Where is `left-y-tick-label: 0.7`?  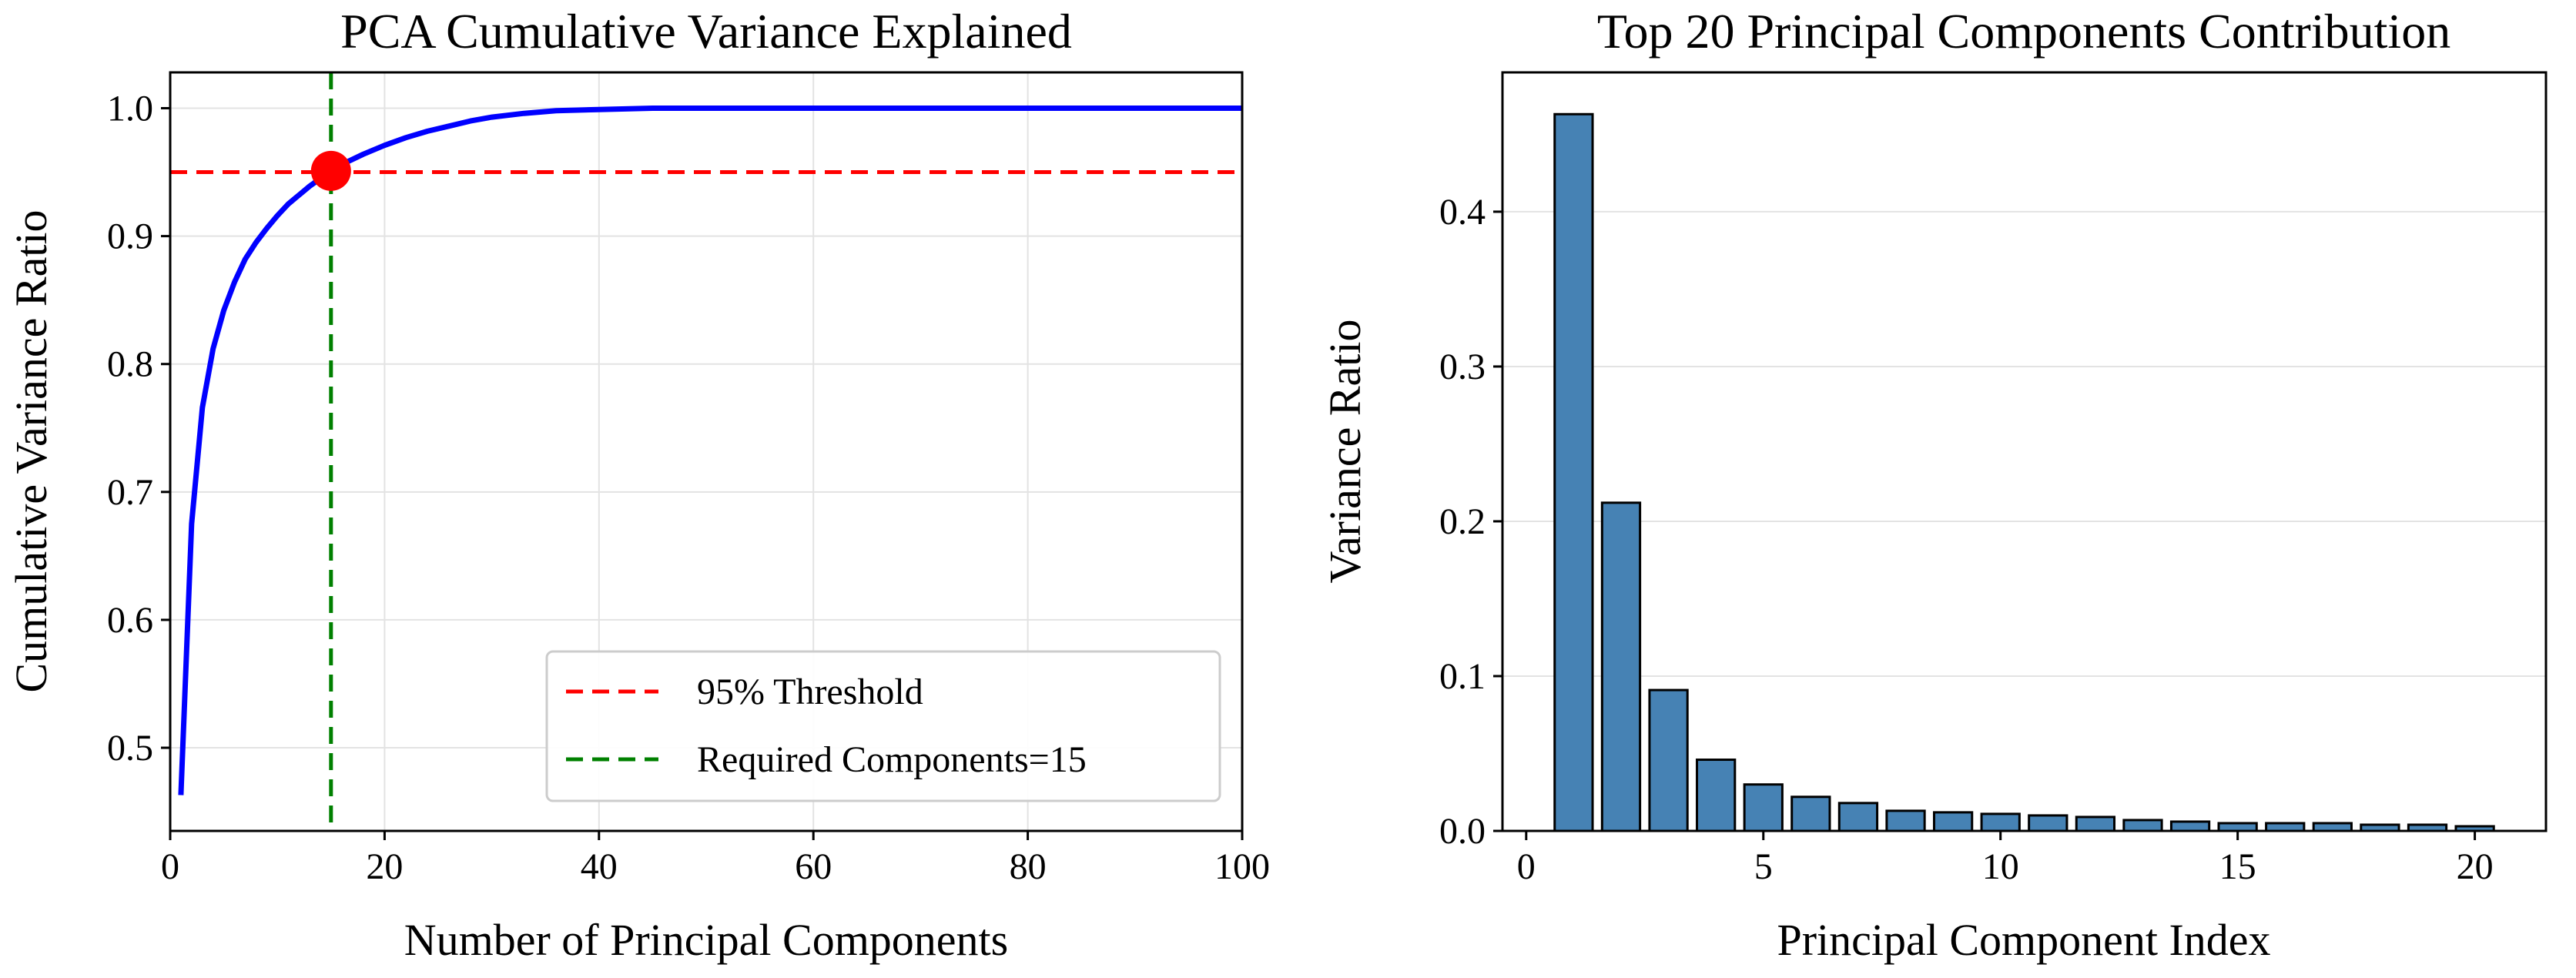 left-y-tick-label: 0.7 is located at coordinates (130, 492).